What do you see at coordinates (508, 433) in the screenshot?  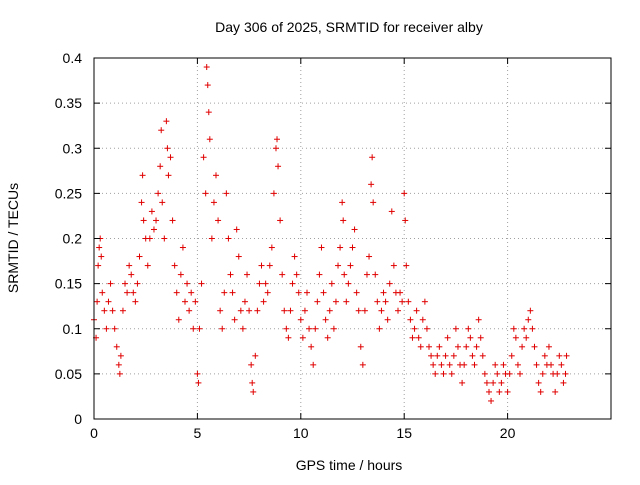 I see `x-tick-label: 20` at bounding box center [508, 433].